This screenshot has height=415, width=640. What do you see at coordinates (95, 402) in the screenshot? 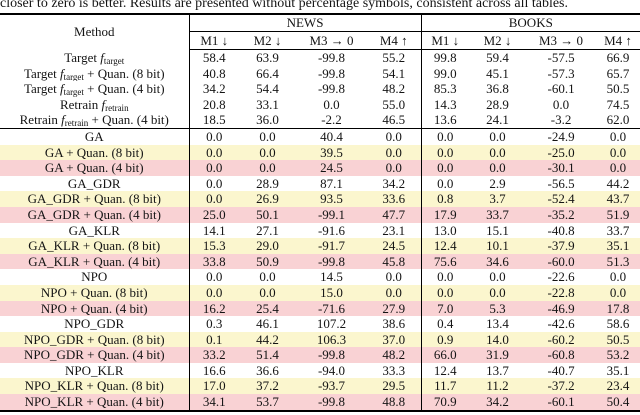
I see `method-cell: NPO_KLR + Quan. (4 bit)` at bounding box center [95, 402].